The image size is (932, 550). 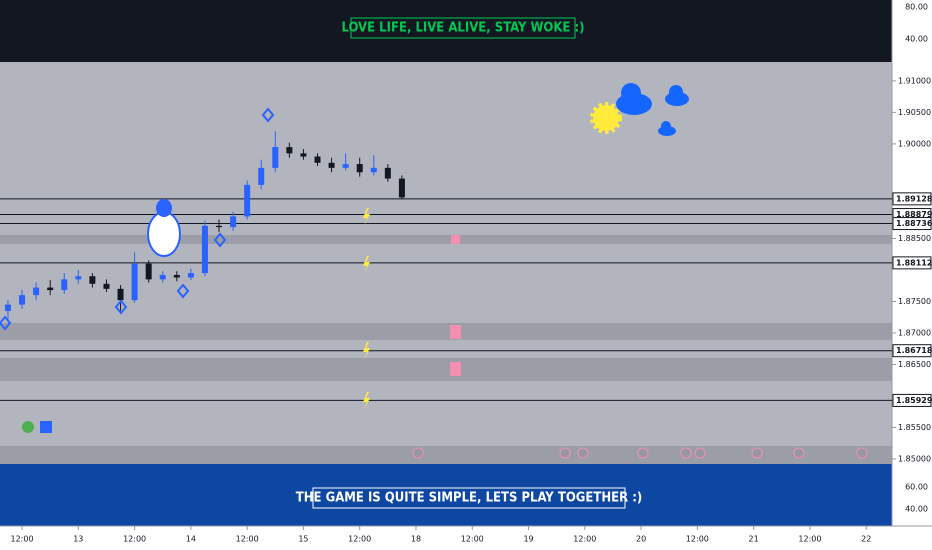 I want to click on level-label: 1.88879, so click(x=914, y=214).